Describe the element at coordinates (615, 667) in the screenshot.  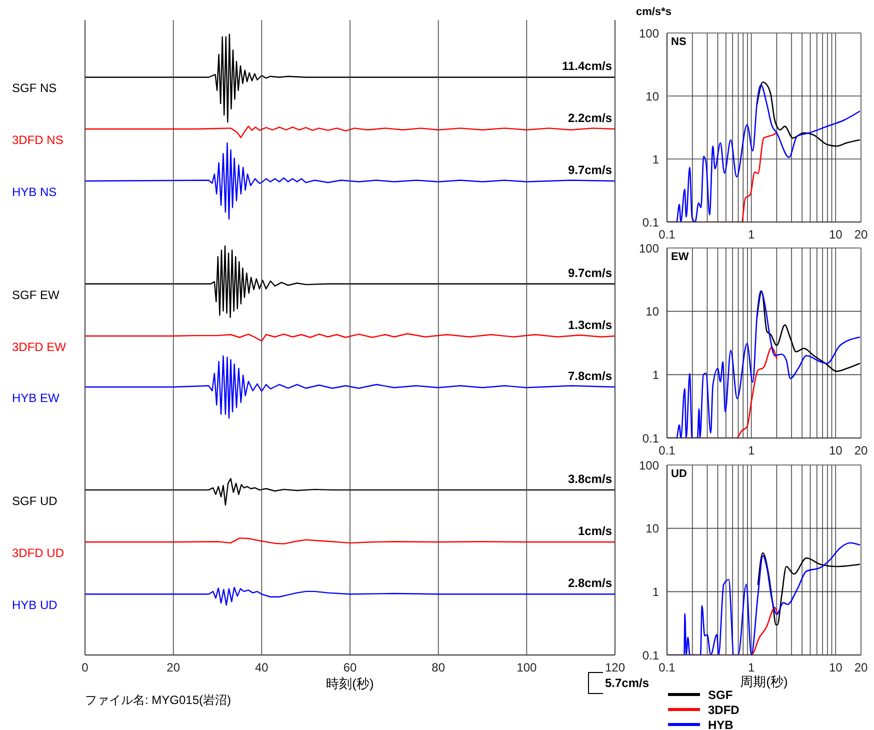
I see `x-tick-label: 120` at that location.